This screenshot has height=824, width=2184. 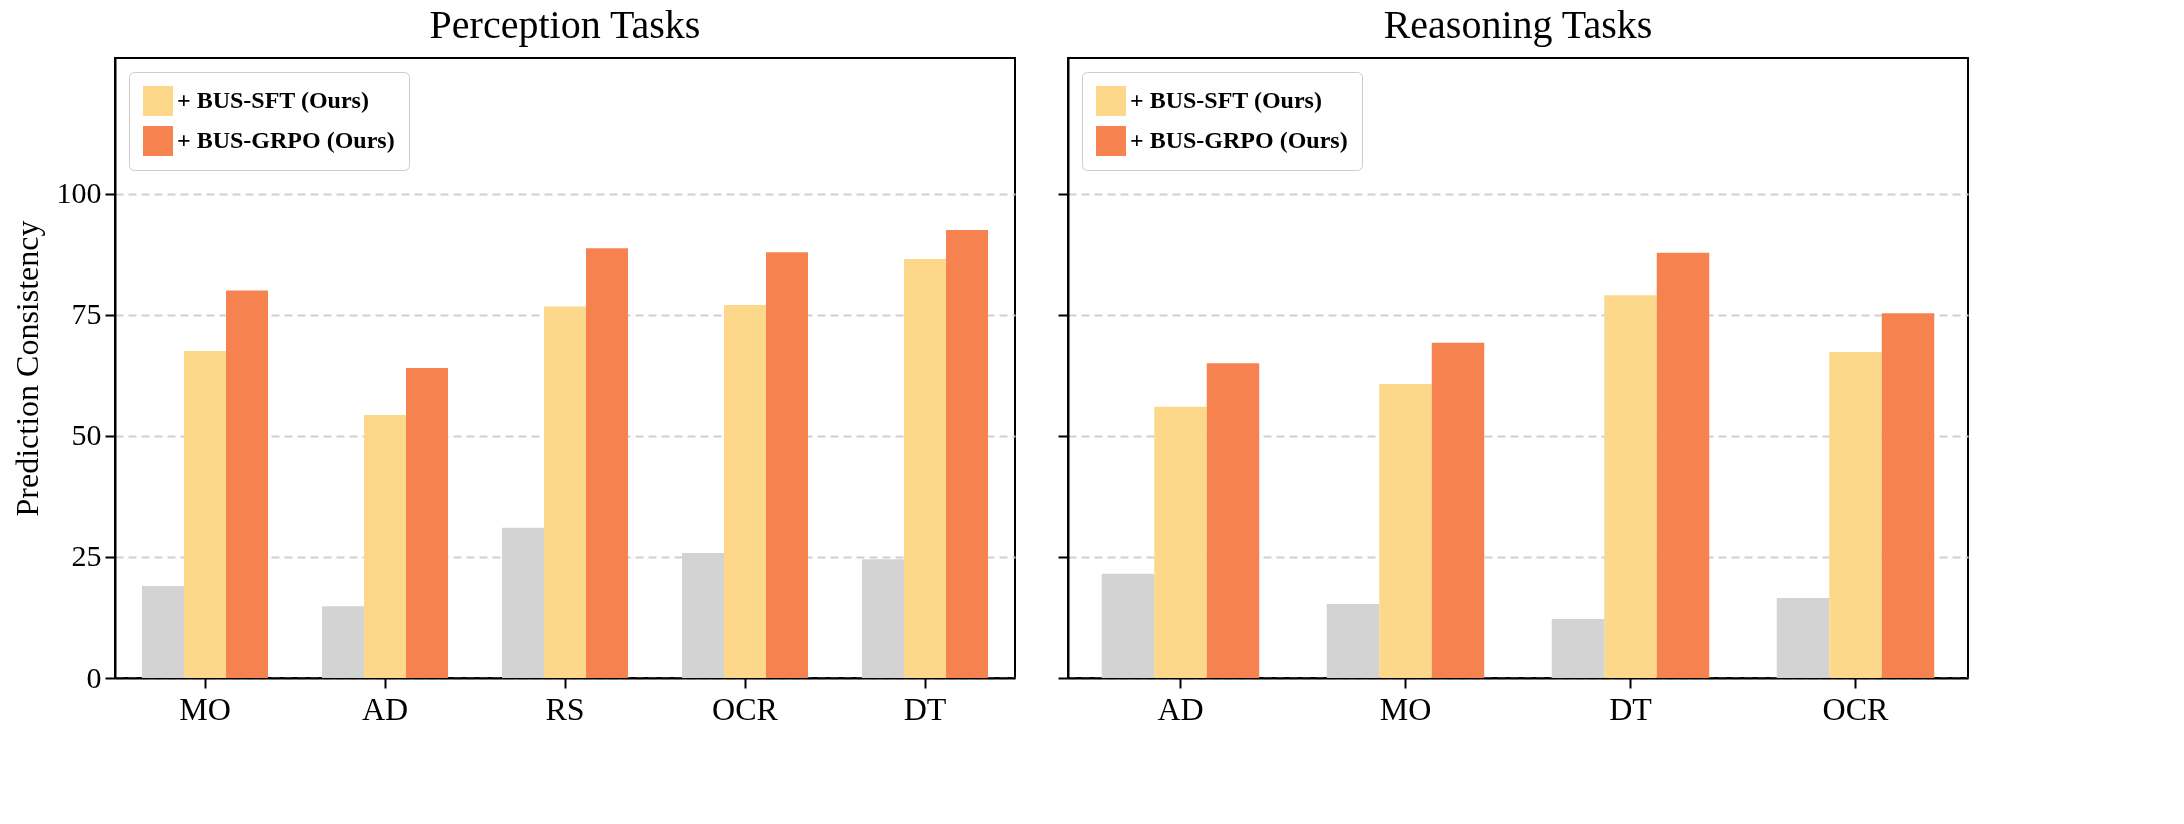 What do you see at coordinates (79, 193) in the screenshot?
I see `y-tick-label: 100` at bounding box center [79, 193].